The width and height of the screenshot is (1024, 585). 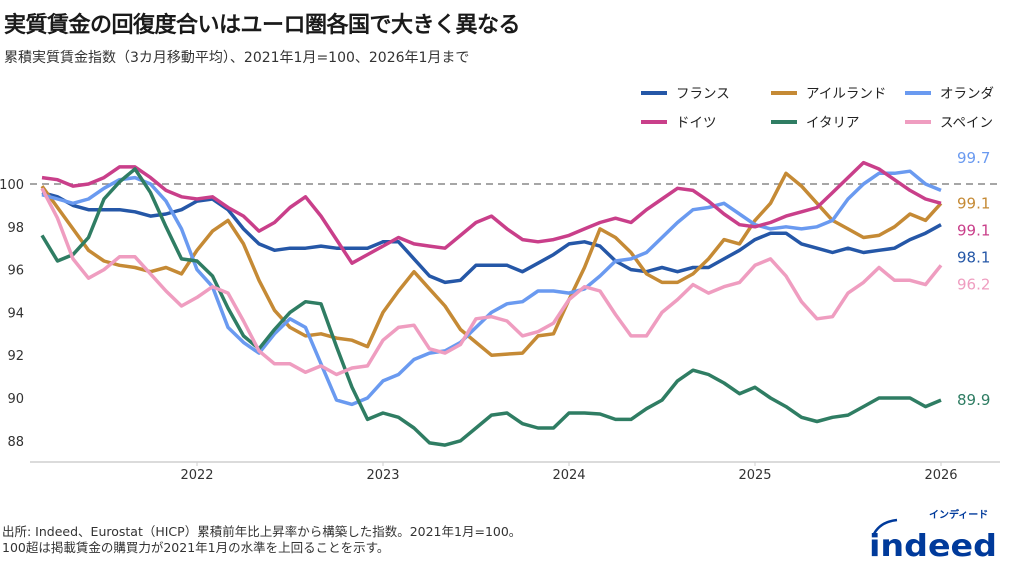 I want to click on logo-wordmark: indeed, so click(x=933, y=544).